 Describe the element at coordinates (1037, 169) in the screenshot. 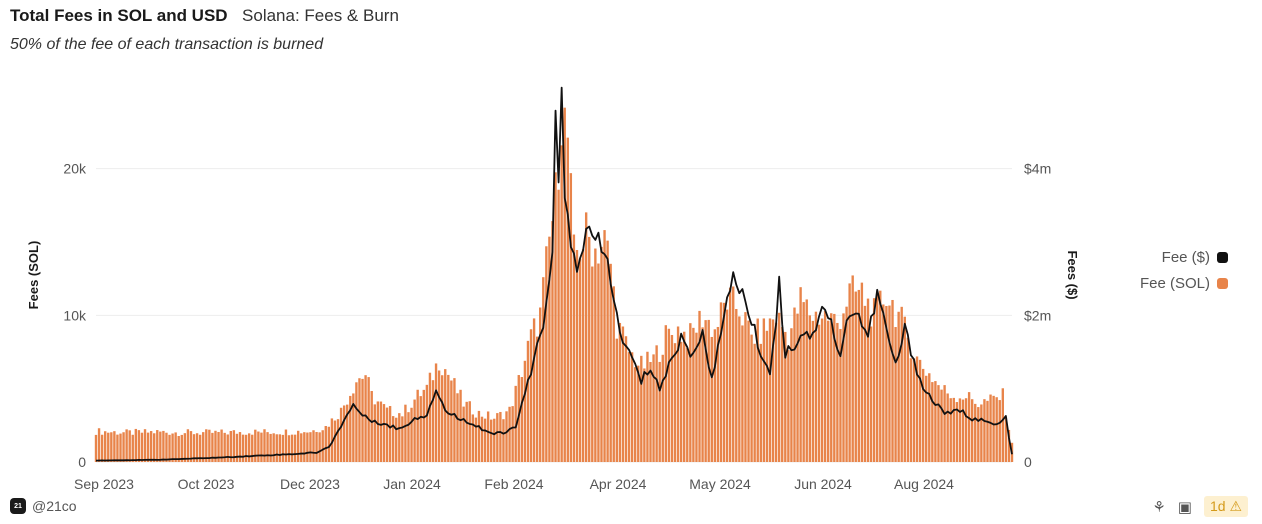

I see `y-right-tick-label: $4m` at that location.